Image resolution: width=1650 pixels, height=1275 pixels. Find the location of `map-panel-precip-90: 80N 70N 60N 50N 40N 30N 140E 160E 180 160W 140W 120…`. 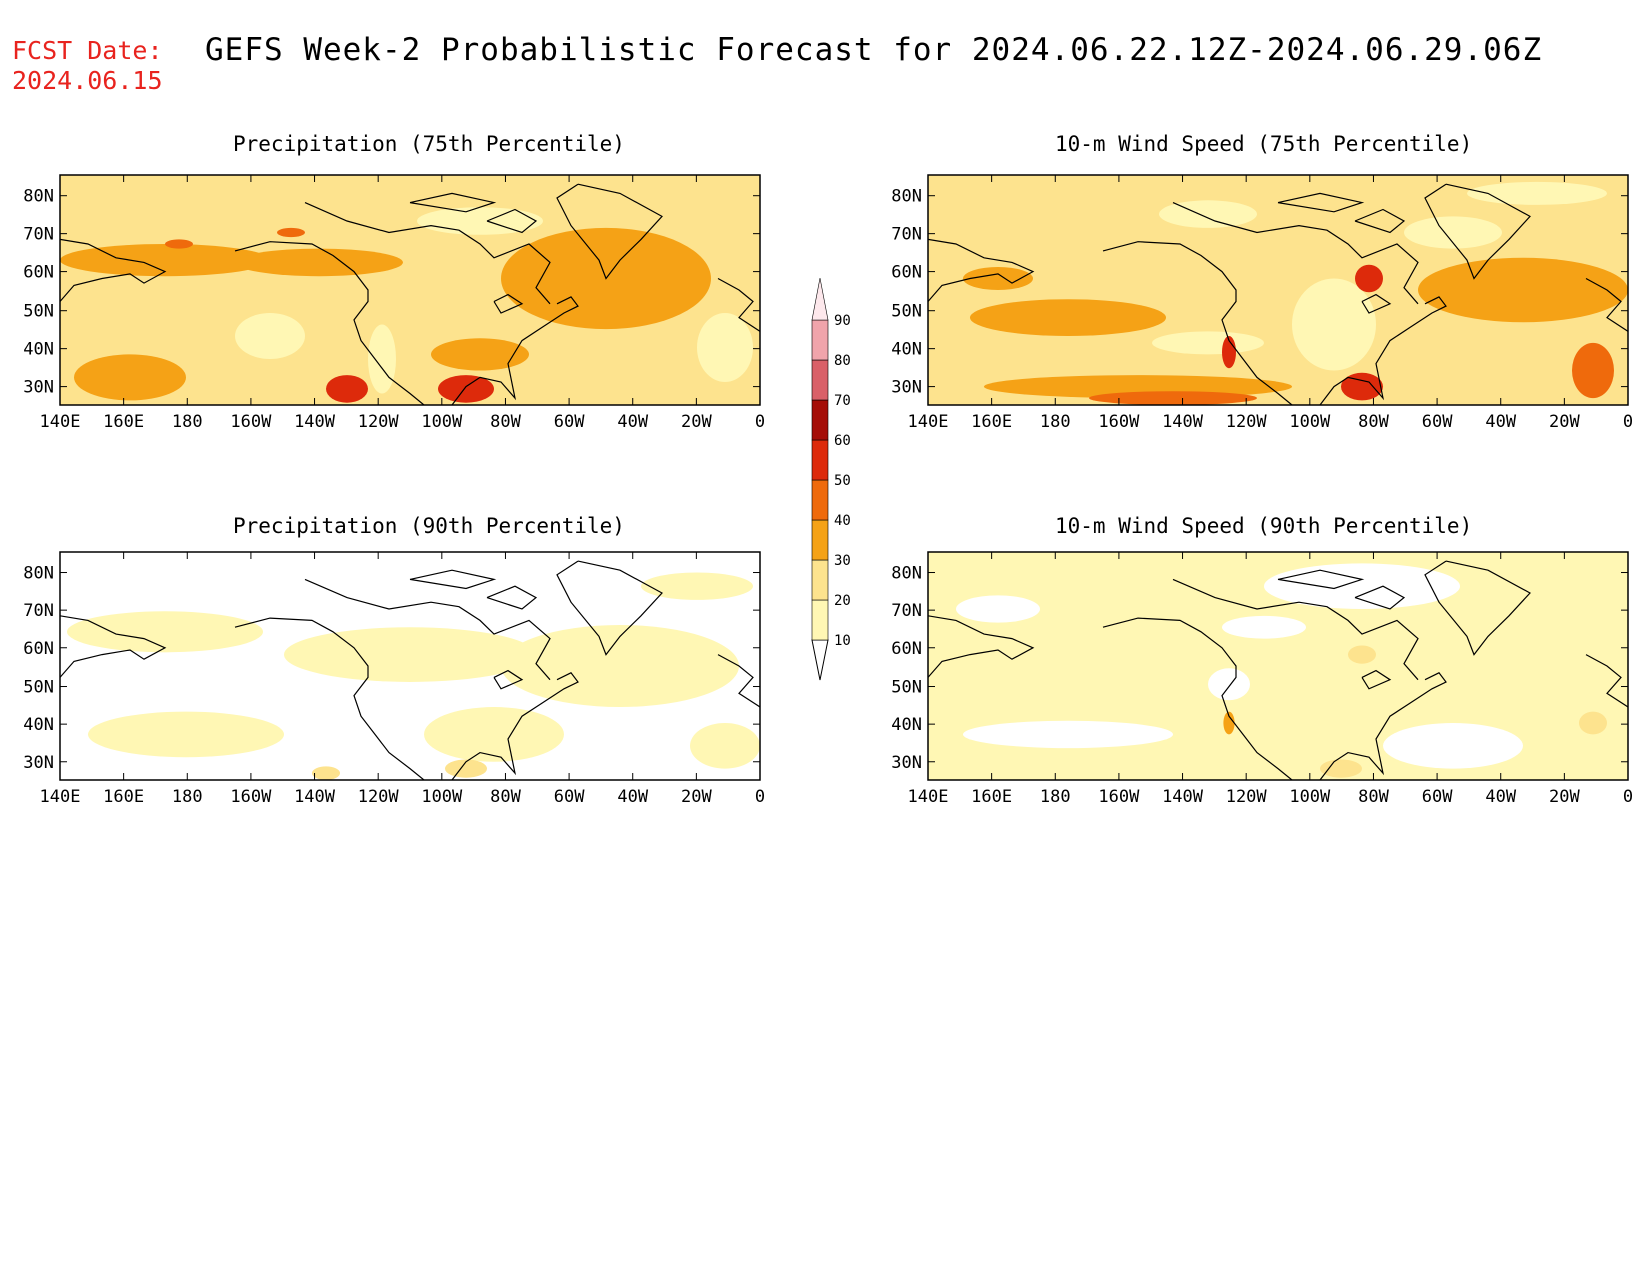

map-panel-precip-90: 80N 70N 60N 50N 40N 30N 140E 160E 180 160W 140W 120… is located at coordinates (394, 679).